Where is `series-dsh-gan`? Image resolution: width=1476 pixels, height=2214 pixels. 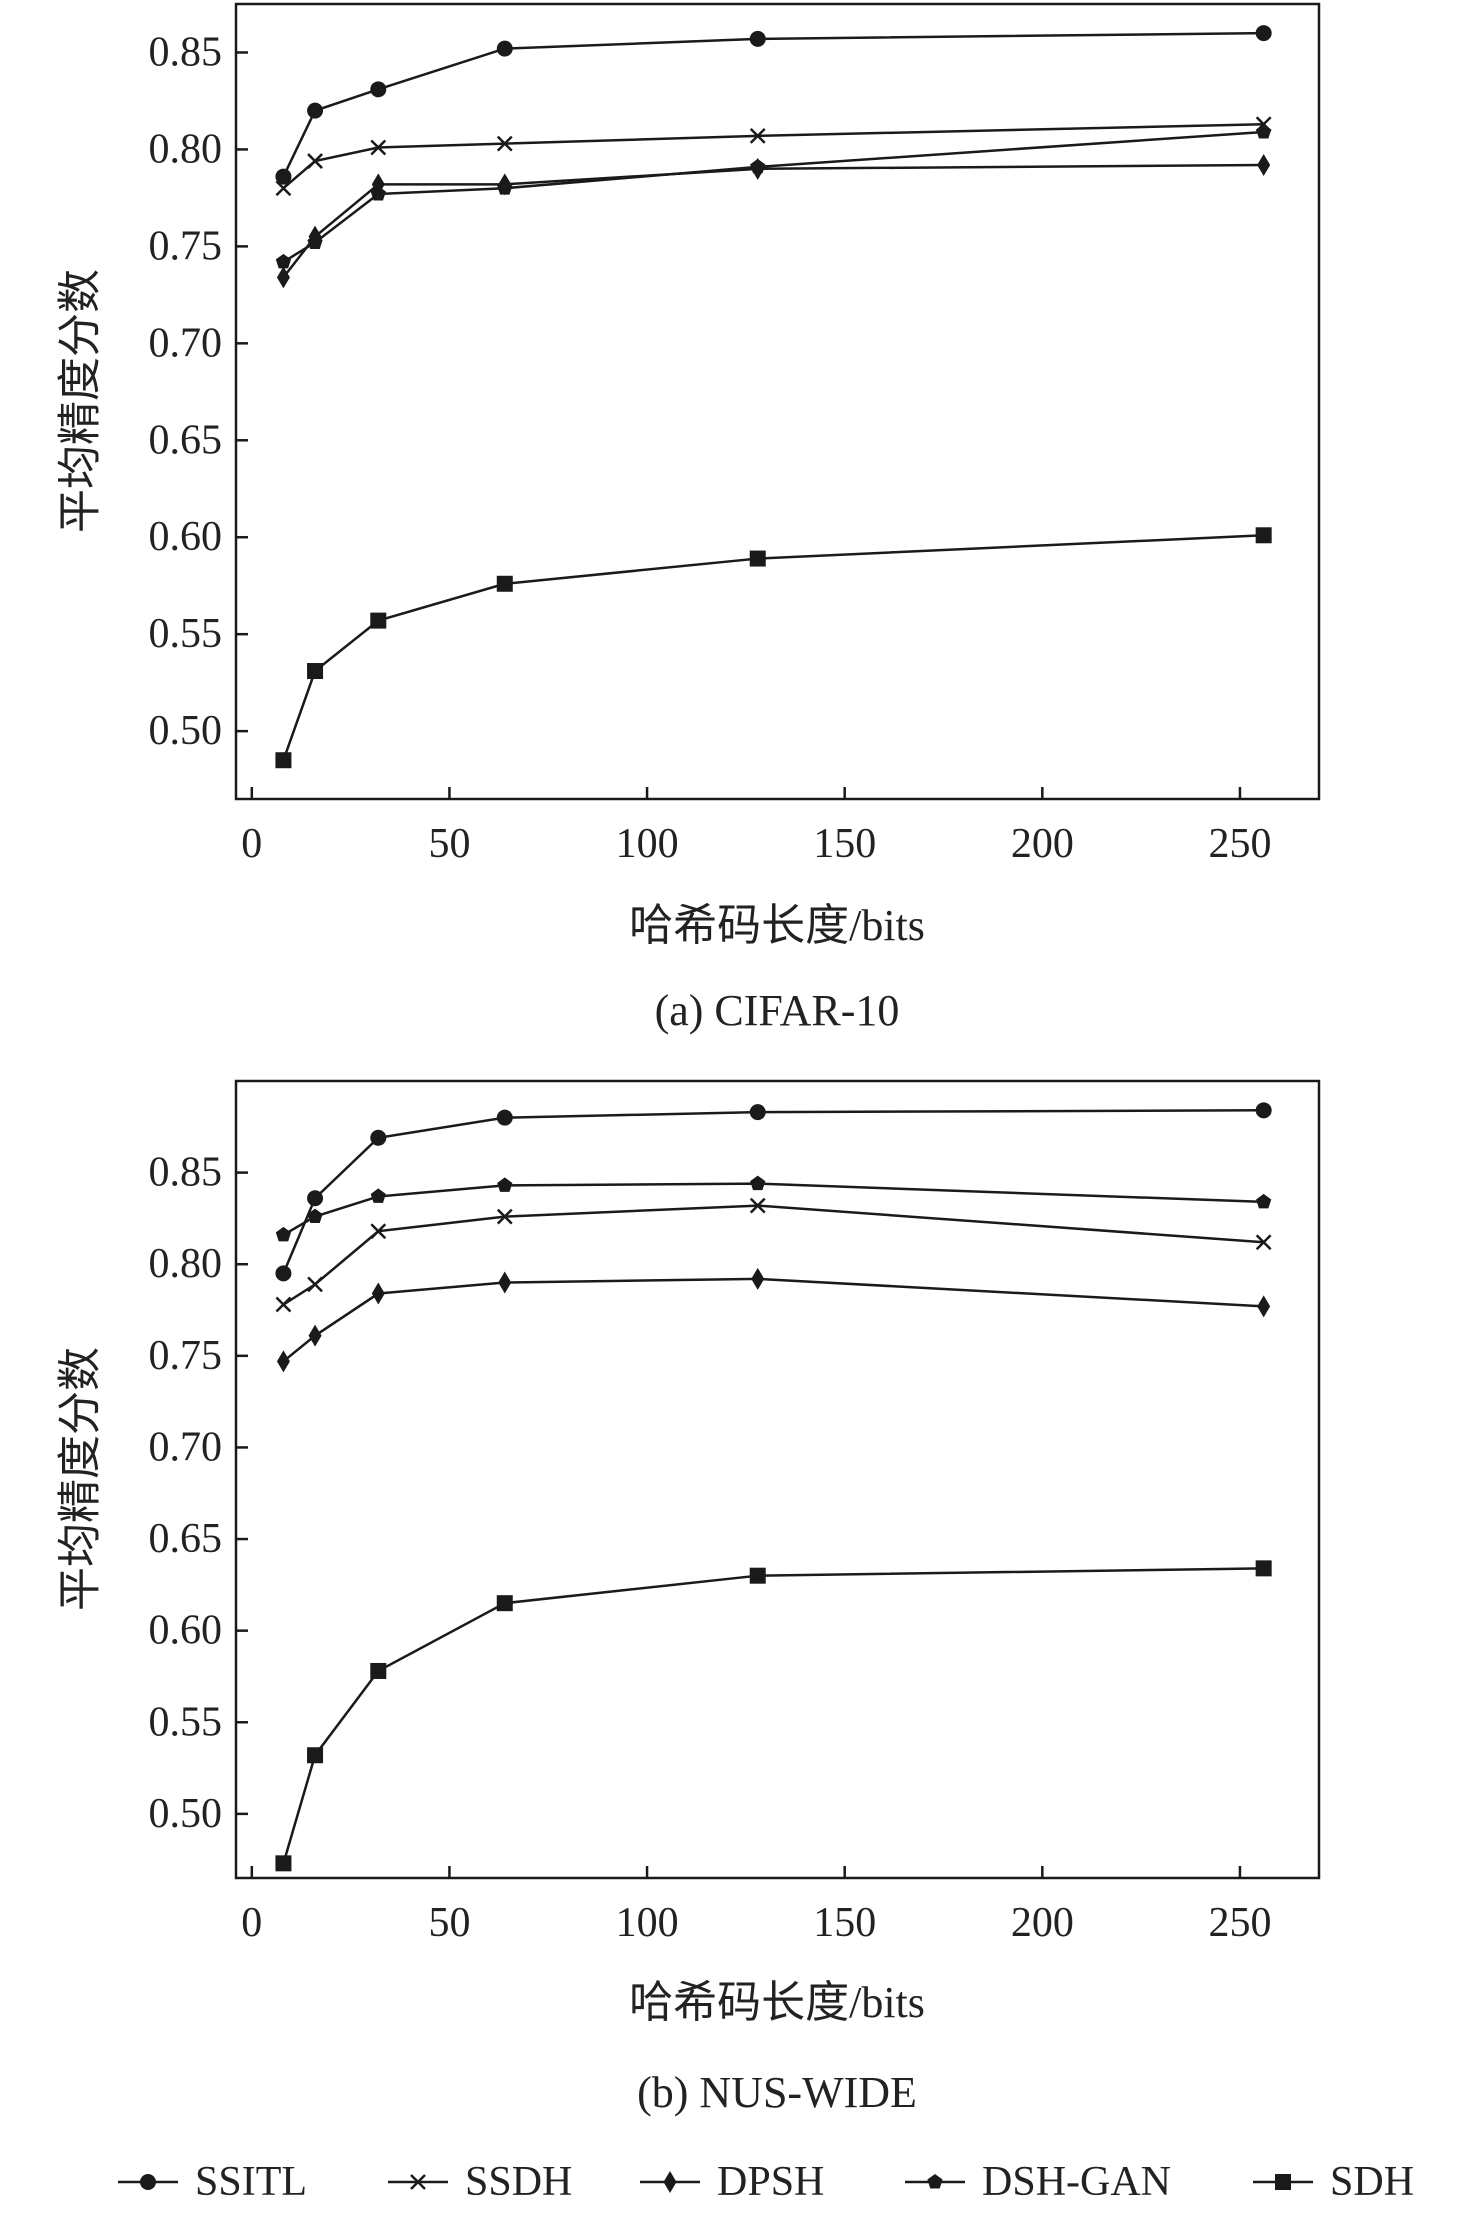
series-dsh-gan is located at coordinates (773, 1208).